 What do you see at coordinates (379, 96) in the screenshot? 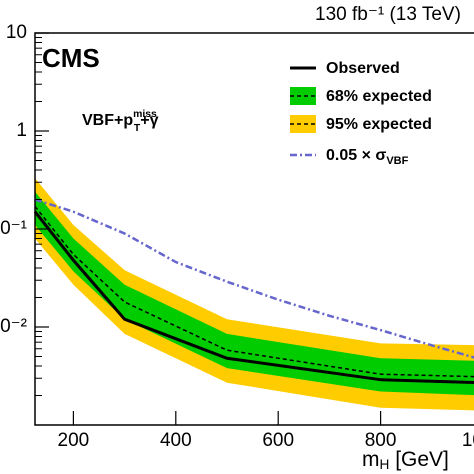
I see `legend-label: 68% expected` at bounding box center [379, 96].